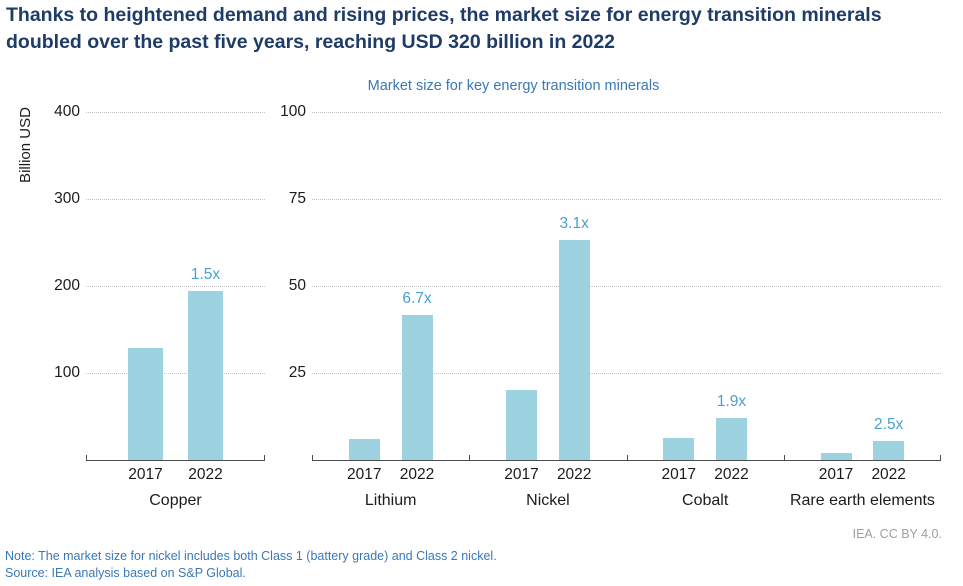 This screenshot has width=963, height=586. Describe the element at coordinates (417, 388) in the screenshot. I see `bar-lithium-2022` at that location.